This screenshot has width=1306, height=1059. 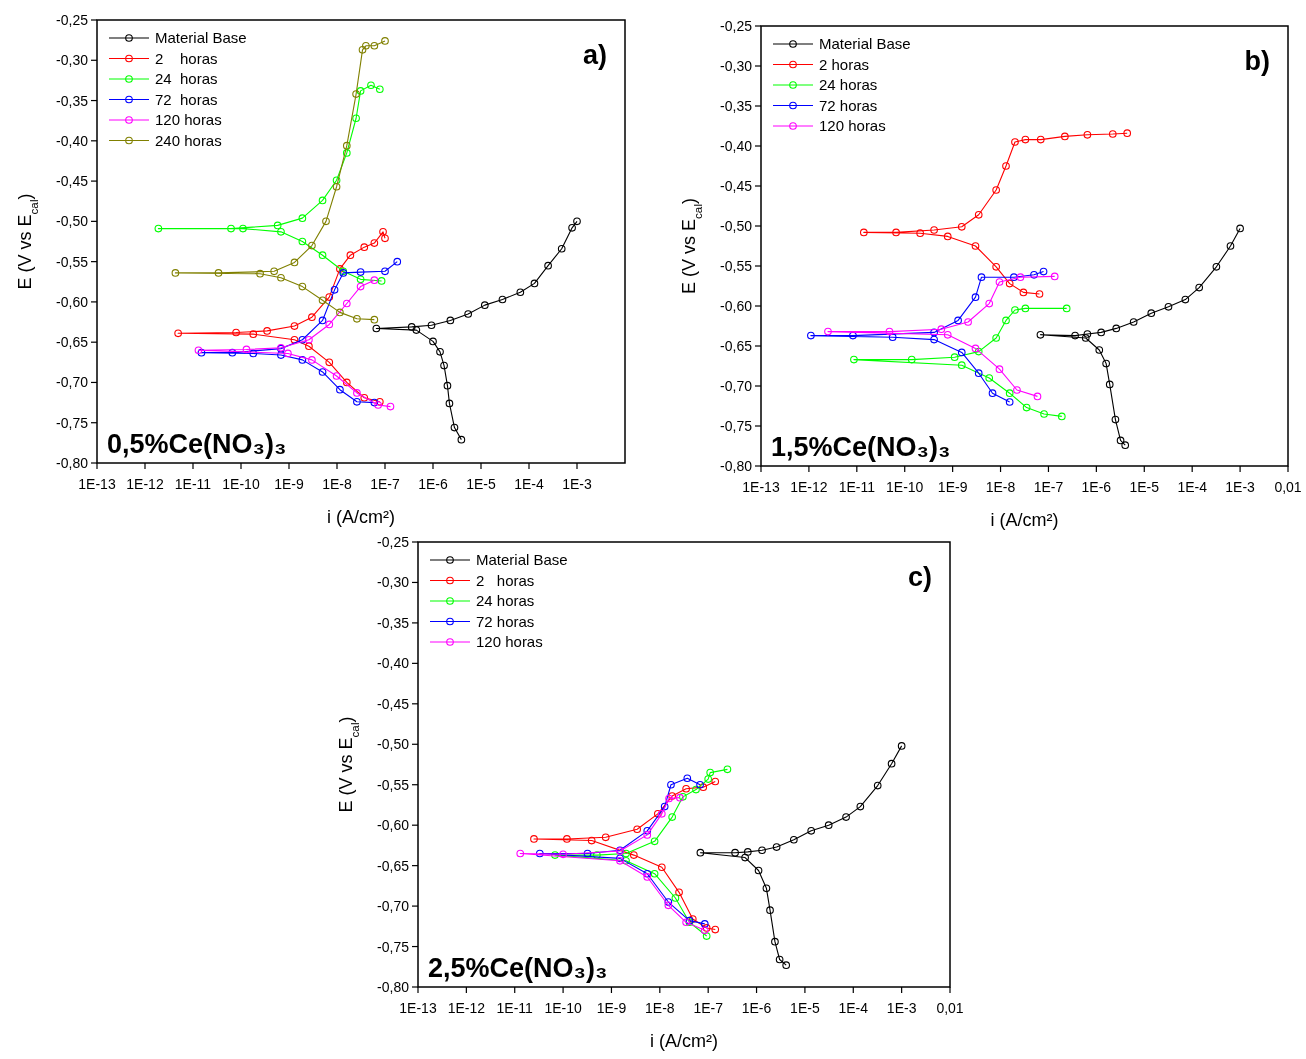 I want to click on annotation: 2,5%Ce(NO₃)₃, so click(x=518, y=968).